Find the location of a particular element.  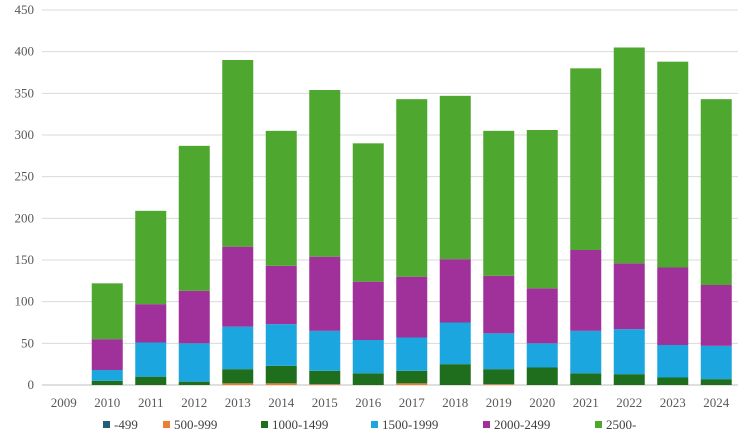

x-tick-label: 2022 is located at coordinates (629, 402).